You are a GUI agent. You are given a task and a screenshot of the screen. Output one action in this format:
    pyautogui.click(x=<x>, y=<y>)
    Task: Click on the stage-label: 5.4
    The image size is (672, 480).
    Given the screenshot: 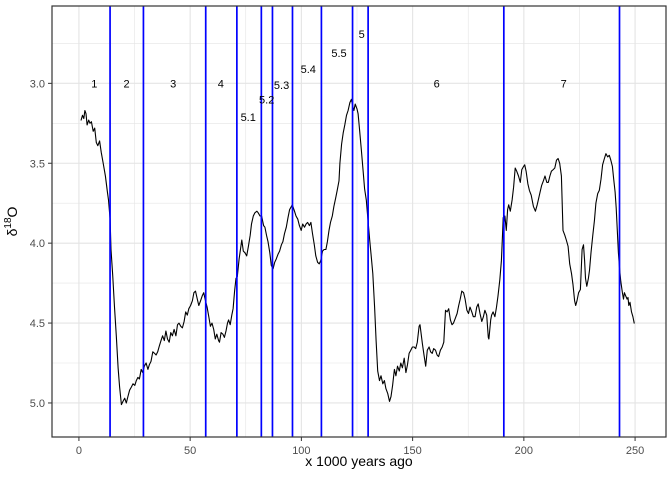 What is the action you would take?
    pyautogui.click(x=308, y=70)
    